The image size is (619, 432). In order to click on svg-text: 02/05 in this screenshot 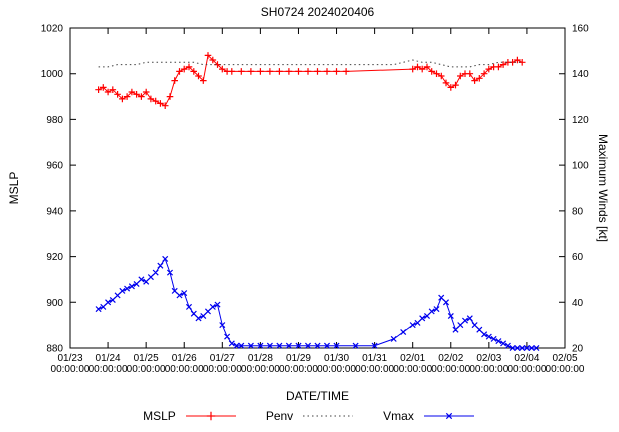, I will do `click(564, 358)`.